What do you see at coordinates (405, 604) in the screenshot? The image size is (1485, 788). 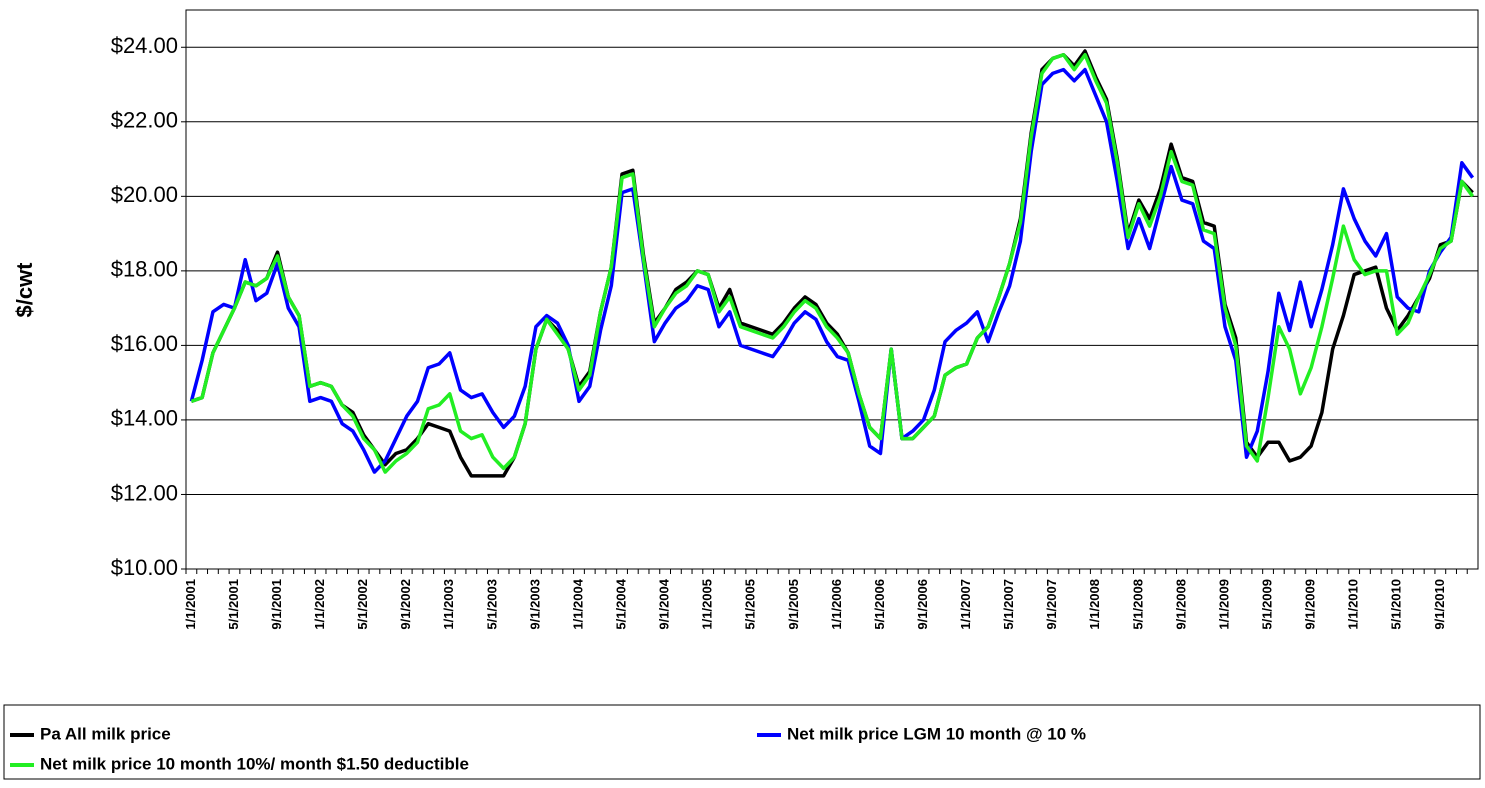 I see `x-tick-label: 9/1/2002` at bounding box center [405, 604].